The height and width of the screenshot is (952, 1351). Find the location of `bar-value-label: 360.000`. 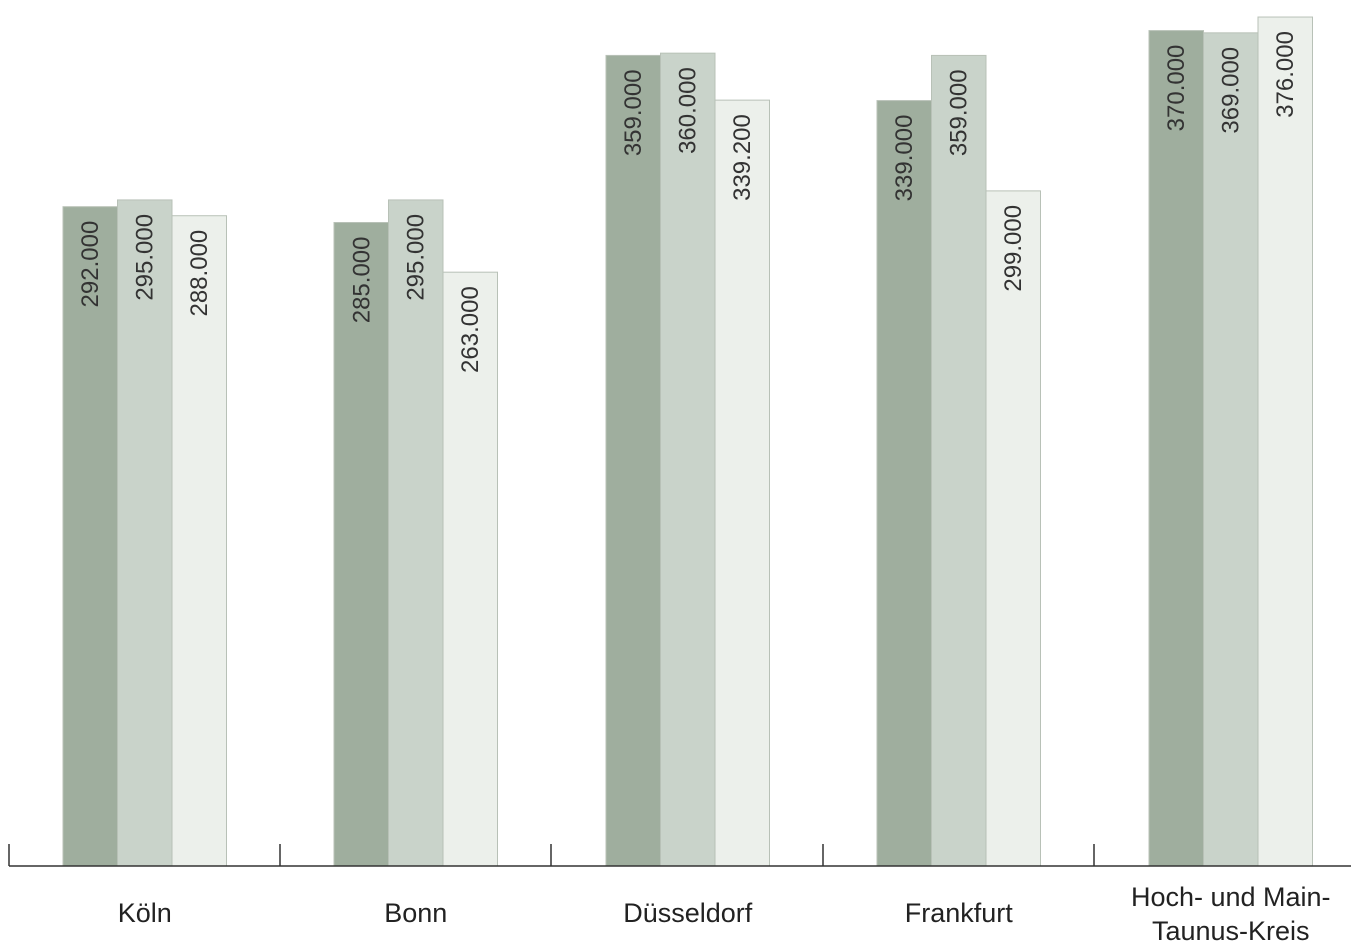

bar-value-label: 360.000 is located at coordinates (688, 110).